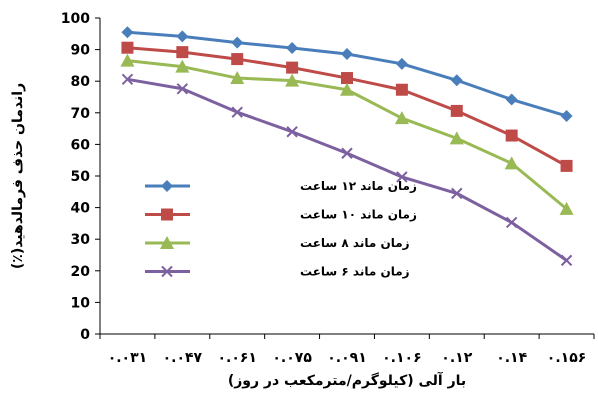 This screenshot has width=598, height=397. I want to click on x-tick-label: ۰.۰۳۱, so click(128, 358).